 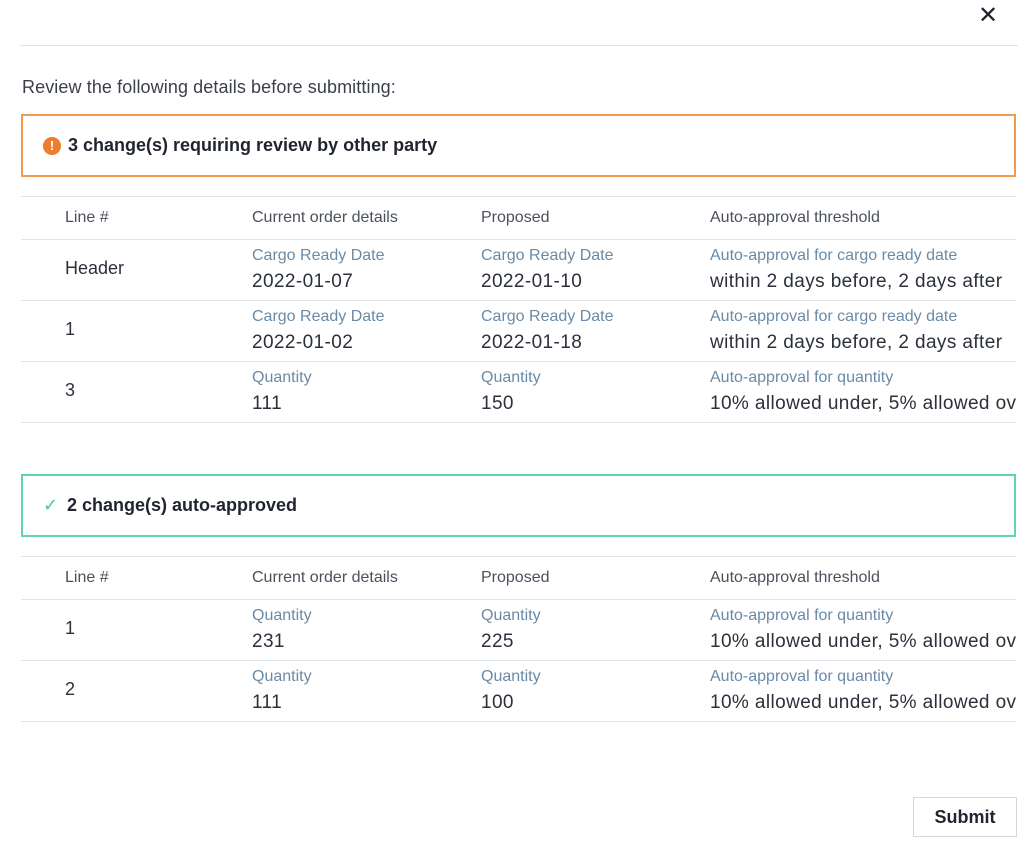 I want to click on close-icon: ✕, so click(x=988, y=15).